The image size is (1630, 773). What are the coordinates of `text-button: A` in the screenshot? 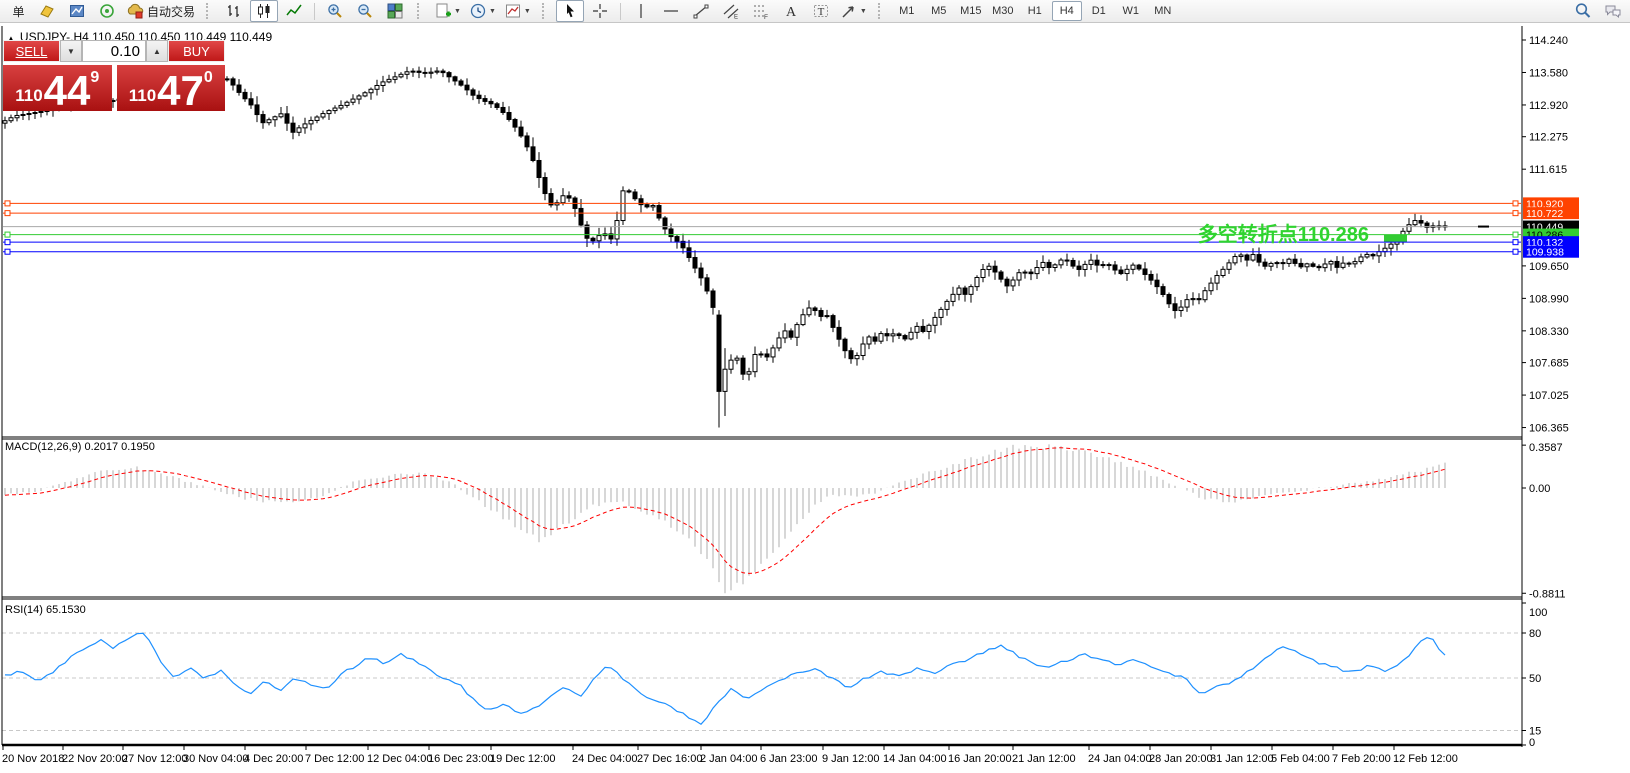 It's located at (791, 11).